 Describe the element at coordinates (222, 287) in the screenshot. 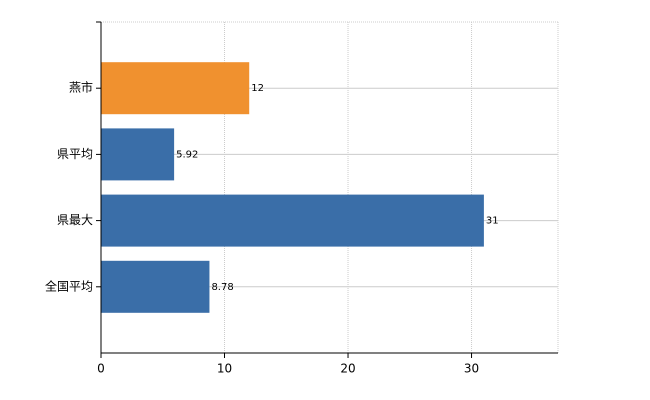

I see `value-label: 8.78` at that location.